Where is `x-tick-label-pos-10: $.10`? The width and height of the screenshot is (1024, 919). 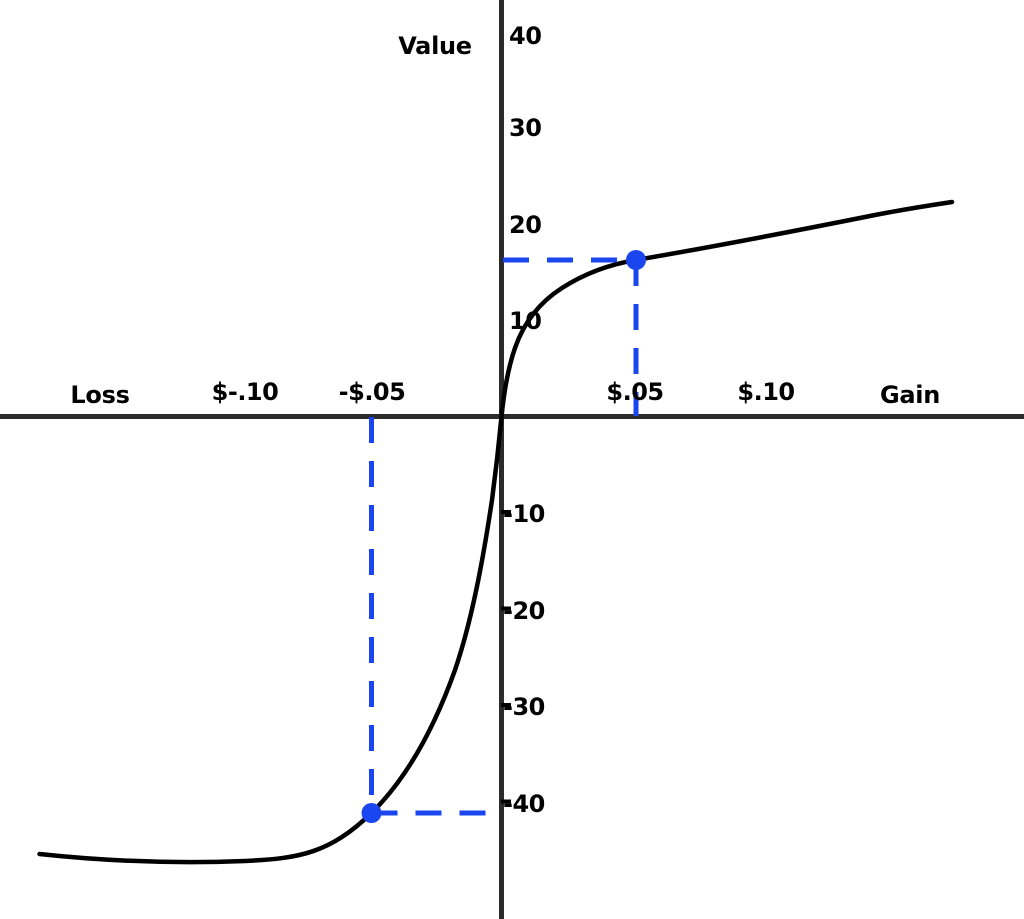 x-tick-label-pos-10: $.10 is located at coordinates (766, 392).